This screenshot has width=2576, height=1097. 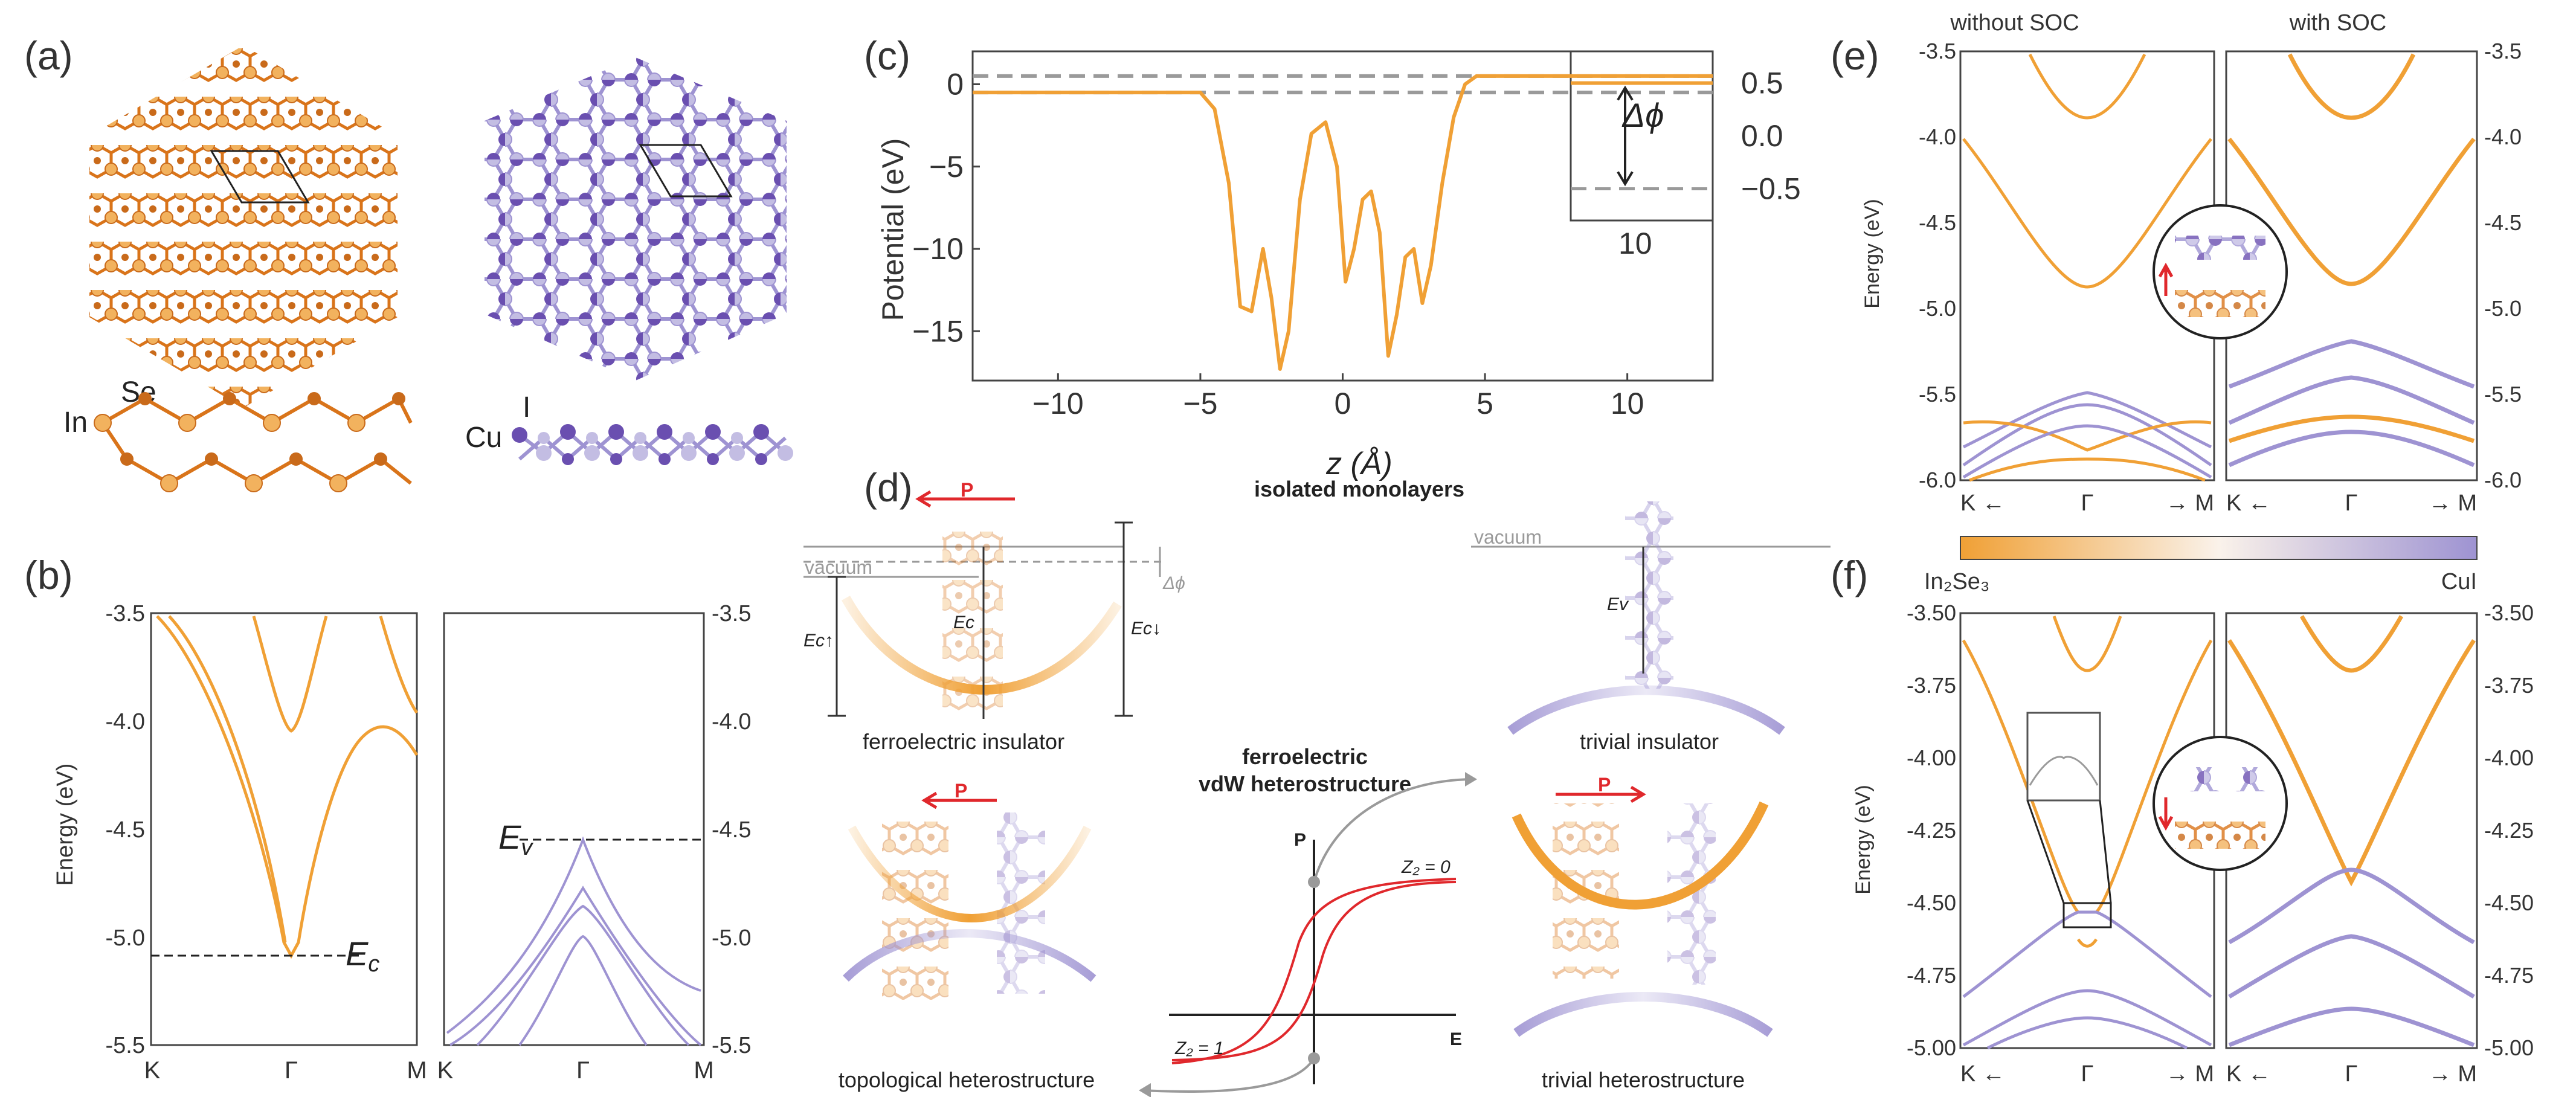 I want to click on e-ylabel: Energy (eV), so click(x=1873, y=253).